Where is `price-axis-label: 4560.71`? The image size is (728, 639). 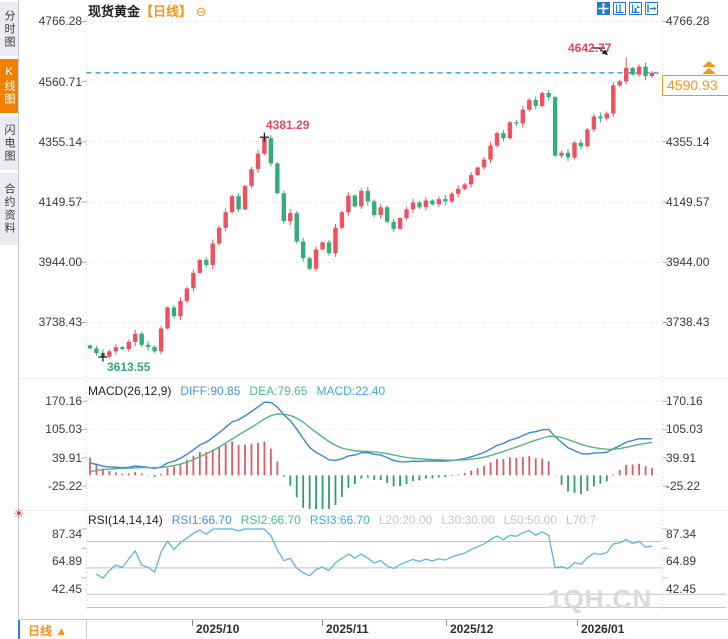
price-axis-label: 4560.71 is located at coordinates (60, 82).